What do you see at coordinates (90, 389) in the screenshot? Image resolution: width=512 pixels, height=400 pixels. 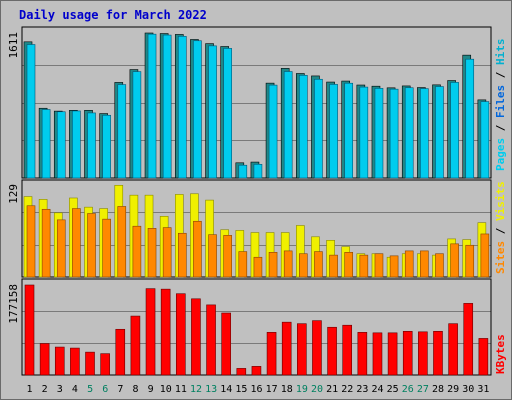 I see `day-label-5: 5` at bounding box center [90, 389].